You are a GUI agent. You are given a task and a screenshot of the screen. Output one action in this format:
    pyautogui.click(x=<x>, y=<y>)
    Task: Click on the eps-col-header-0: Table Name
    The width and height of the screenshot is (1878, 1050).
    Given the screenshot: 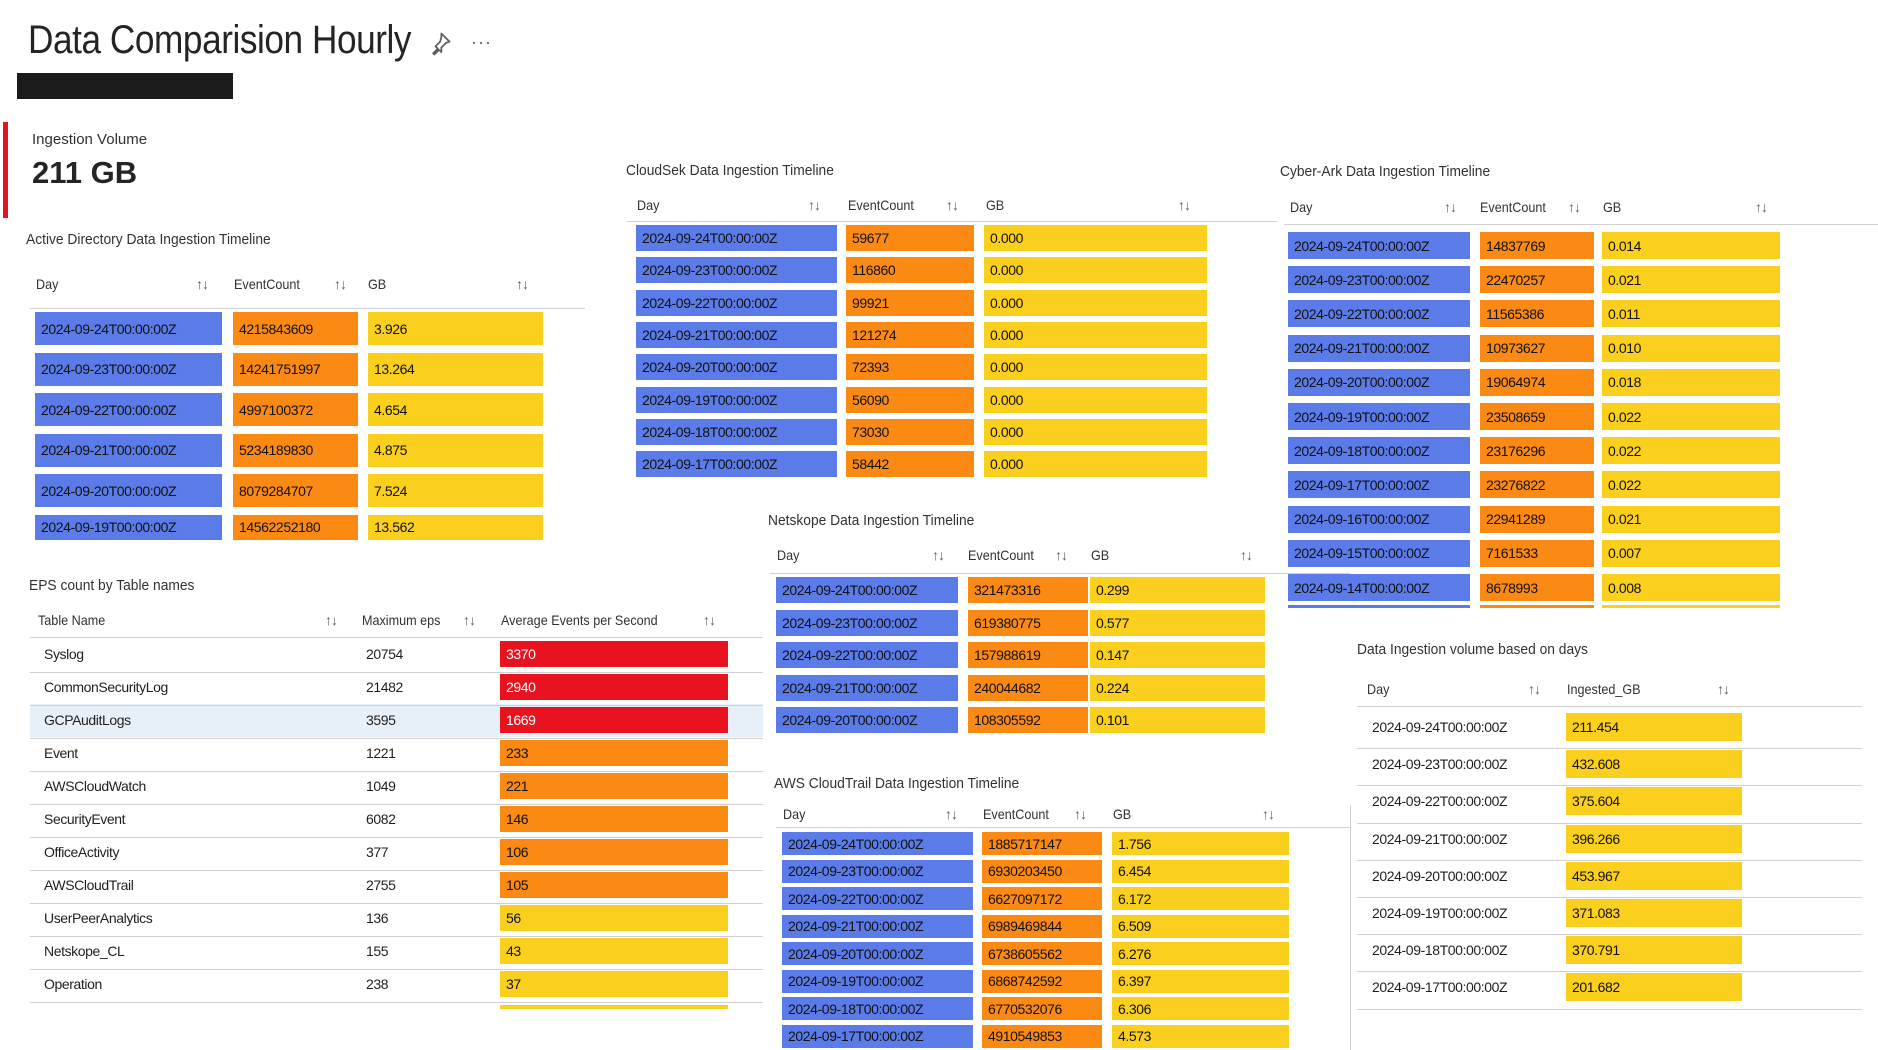 What is the action you would take?
    pyautogui.click(x=72, y=620)
    